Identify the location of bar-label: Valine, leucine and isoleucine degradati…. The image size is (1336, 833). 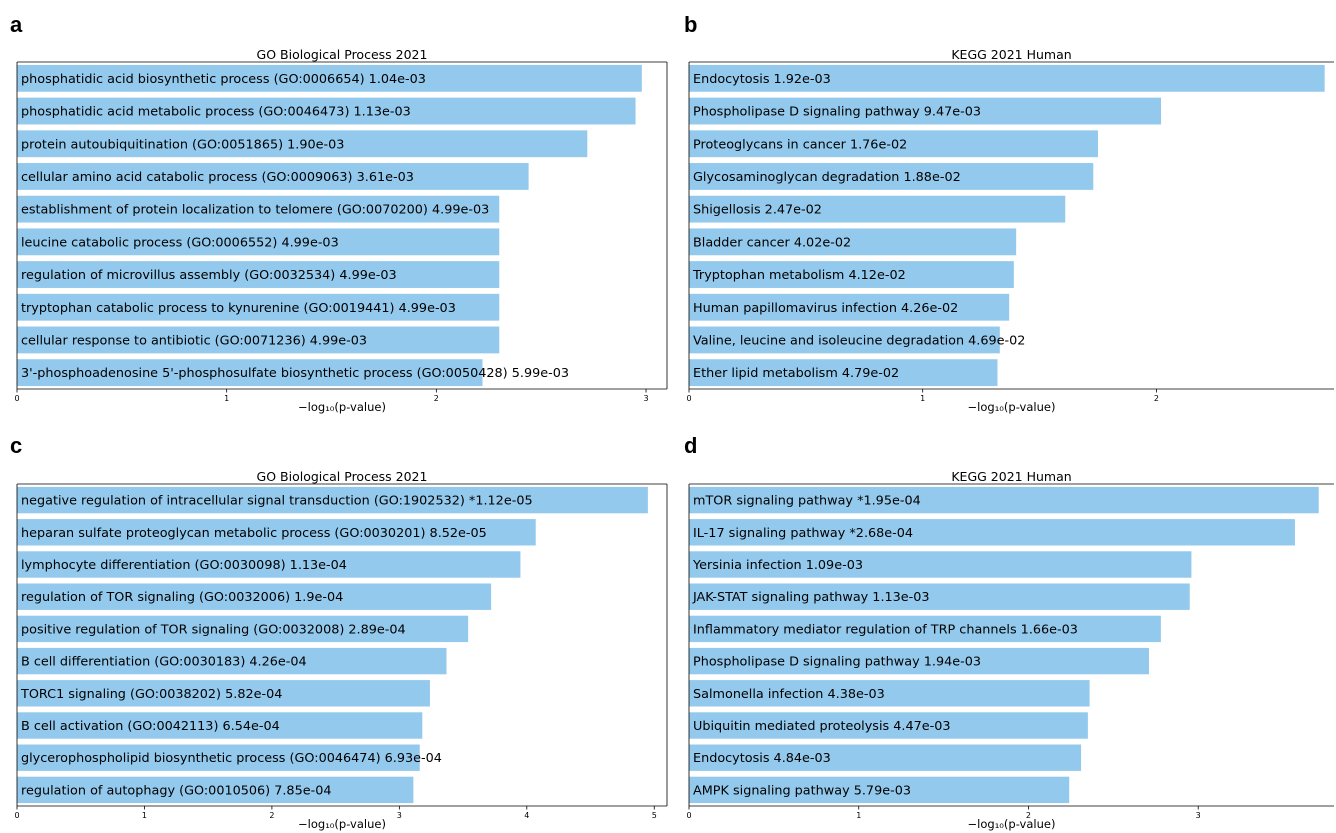
(859, 340).